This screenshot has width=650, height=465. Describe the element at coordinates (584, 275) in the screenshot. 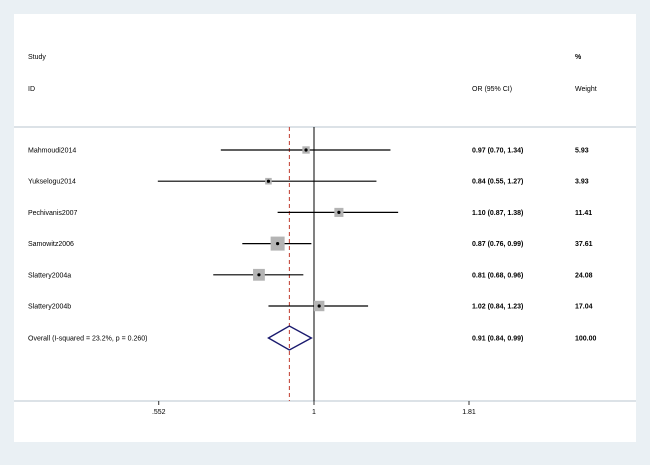

I see `study-weight-text: 24.08` at that location.